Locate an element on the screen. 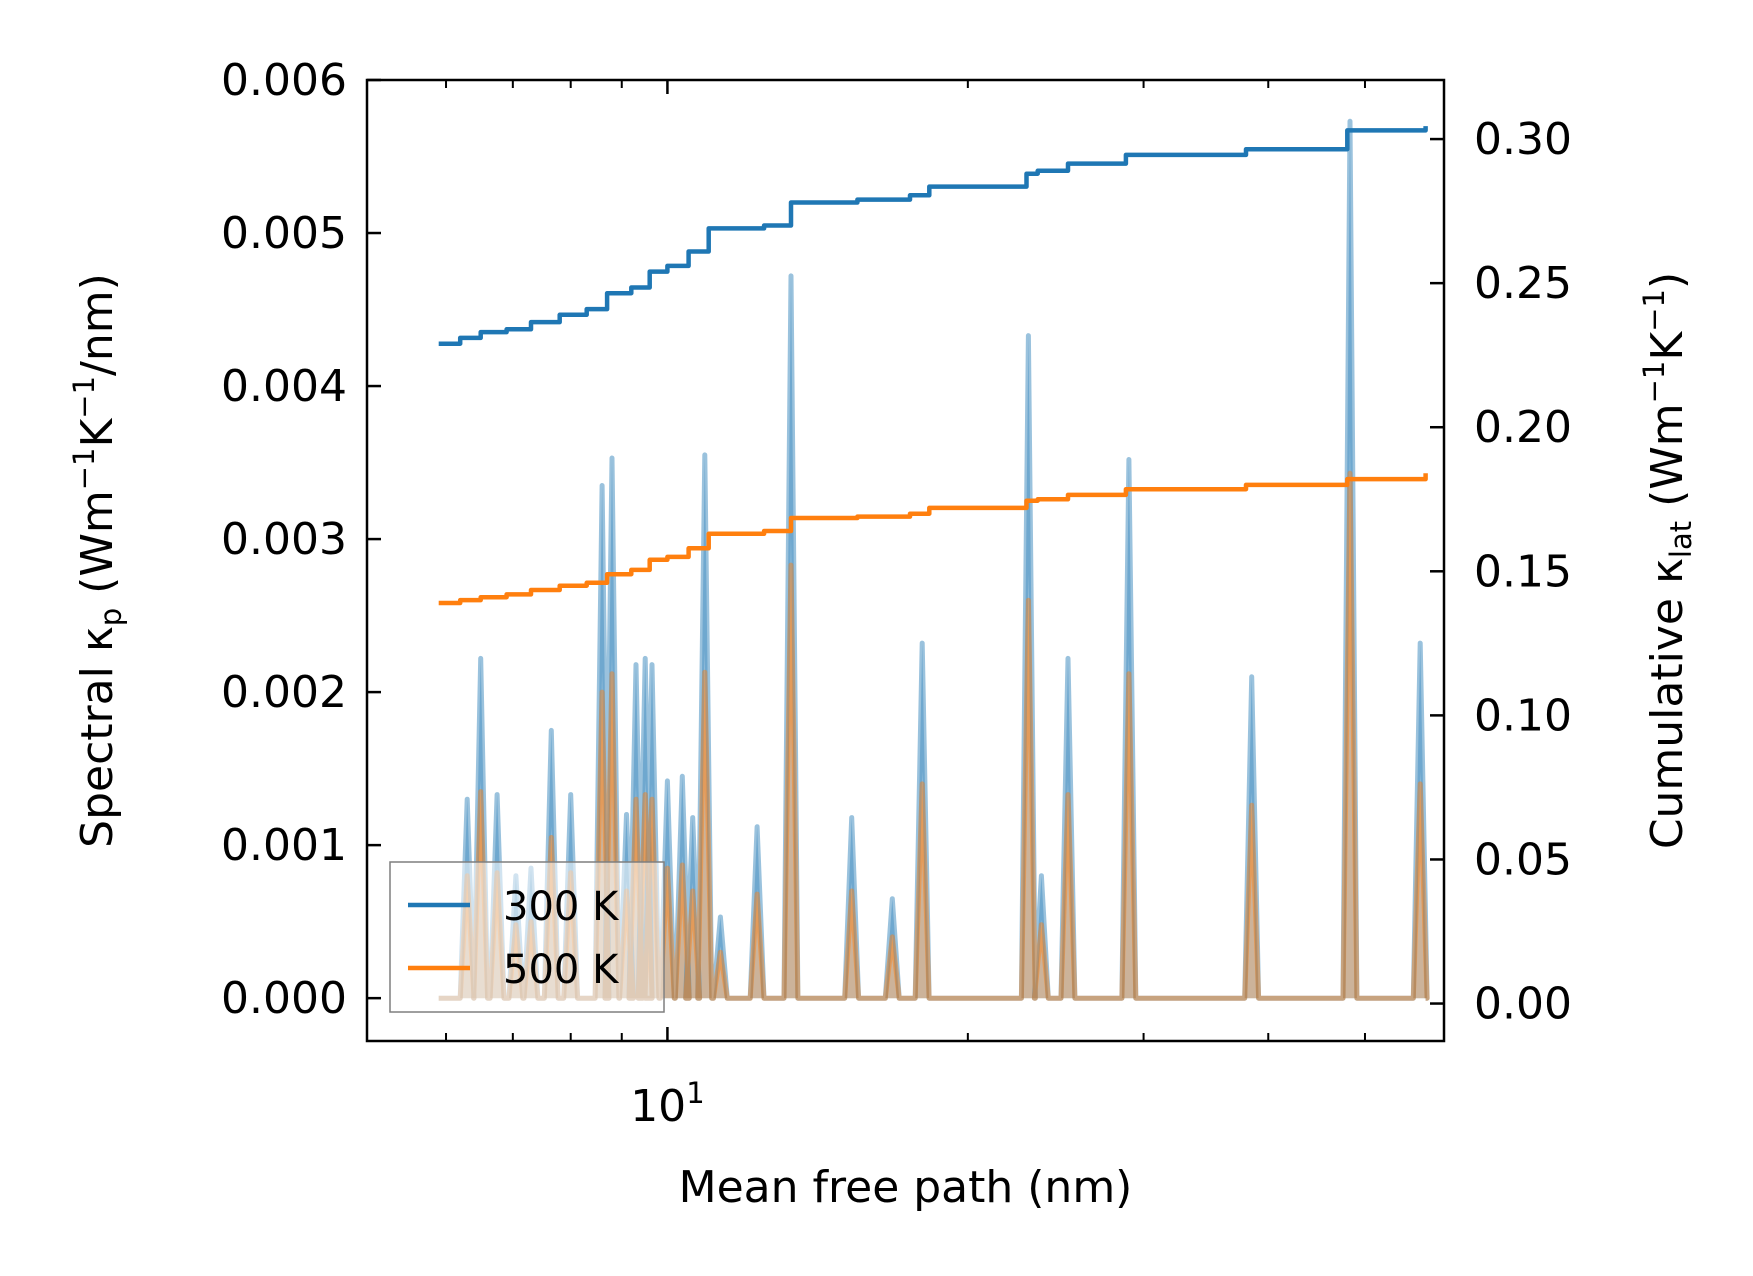 This screenshot has width=1753, height=1276. x-axis-label: Mean free path (nm) is located at coordinates (906, 1187).